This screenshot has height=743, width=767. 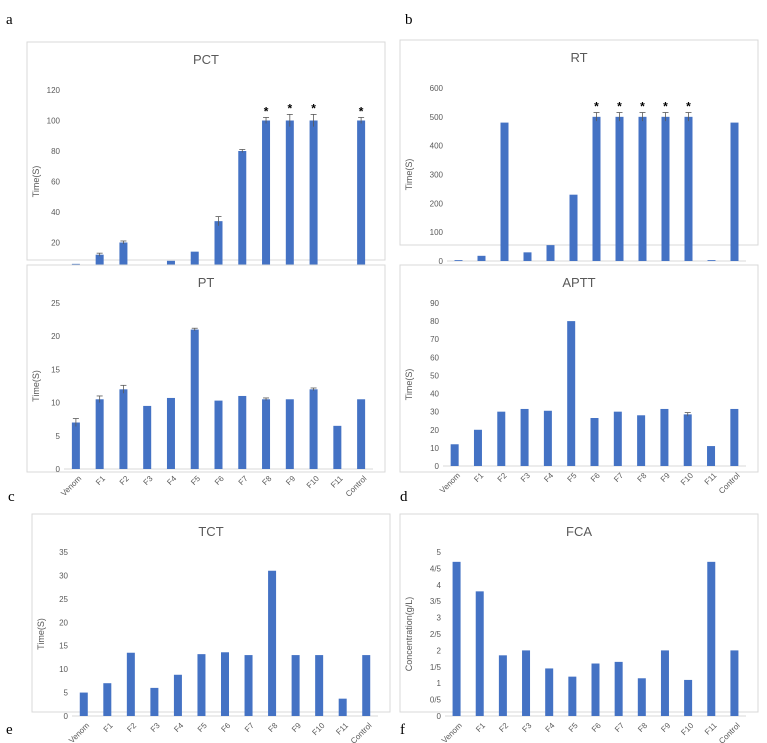 What do you see at coordinates (619, 727) in the screenshot?
I see `x-tick-label: F7` at bounding box center [619, 727].